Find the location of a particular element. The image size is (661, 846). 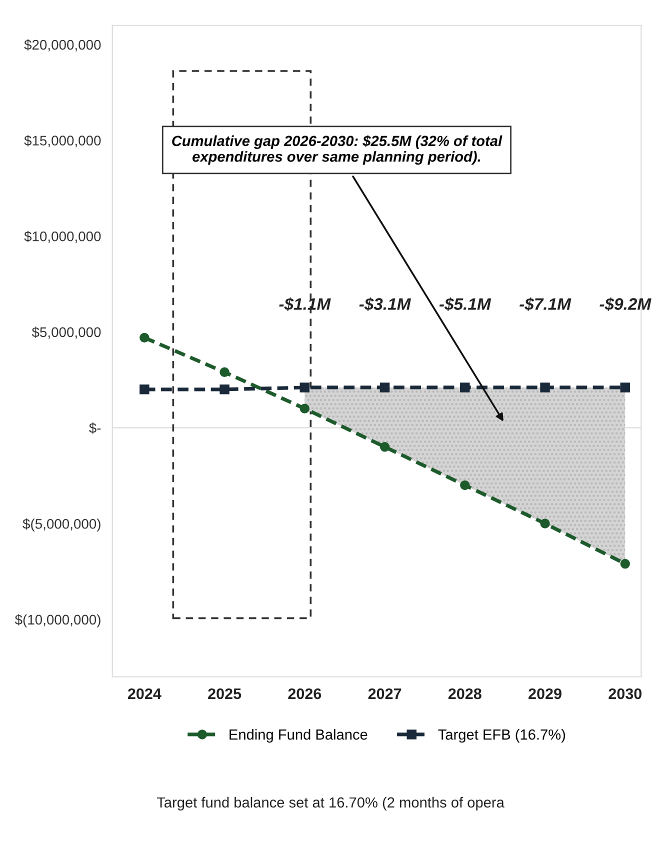

y-tick-label: $(10,000,000) is located at coordinates (57, 621).